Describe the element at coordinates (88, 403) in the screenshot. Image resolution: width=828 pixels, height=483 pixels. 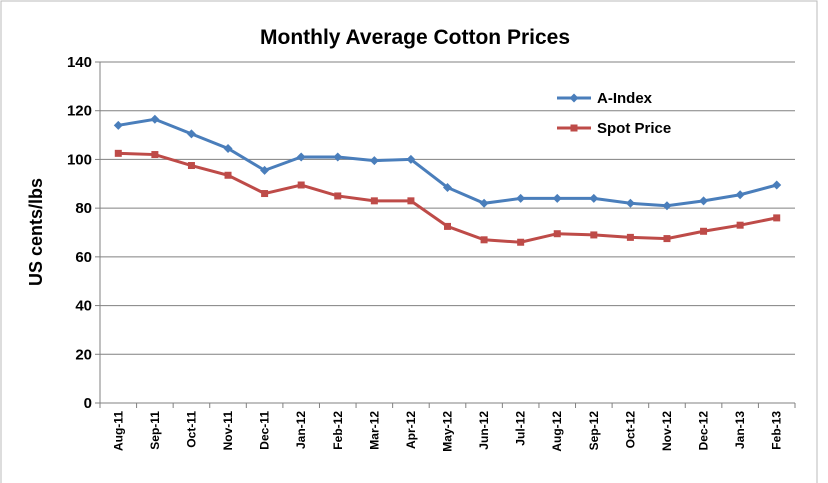
I see `y-tick-label: 0` at that location.